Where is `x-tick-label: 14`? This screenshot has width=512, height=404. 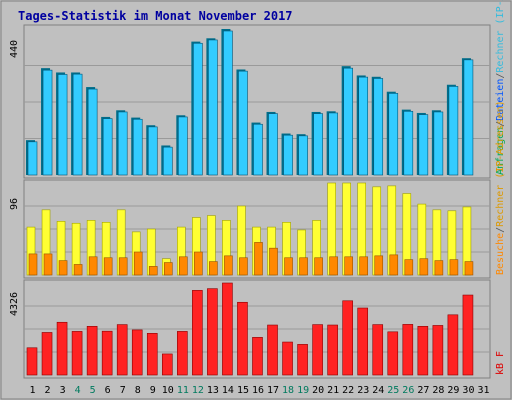 x-tick-label: 14 is located at coordinates (228, 390).